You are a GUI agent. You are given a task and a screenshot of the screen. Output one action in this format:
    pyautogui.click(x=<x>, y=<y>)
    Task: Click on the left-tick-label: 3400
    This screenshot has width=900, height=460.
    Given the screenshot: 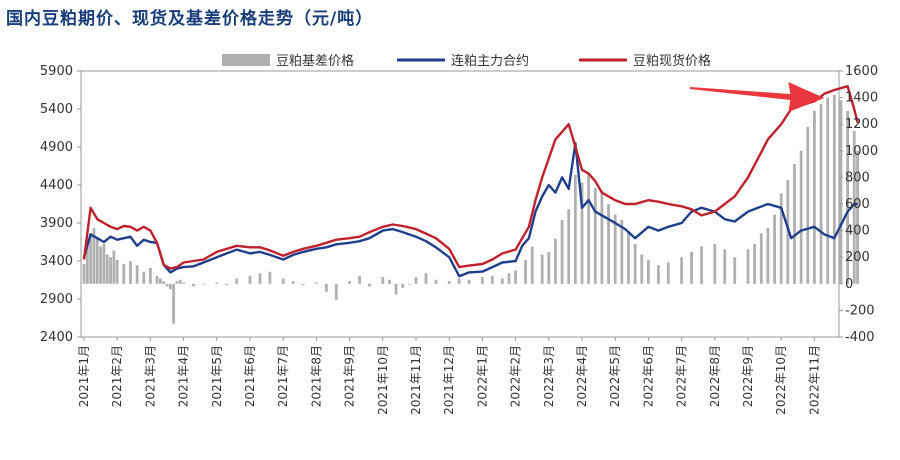 What is the action you would take?
    pyautogui.click(x=56, y=261)
    